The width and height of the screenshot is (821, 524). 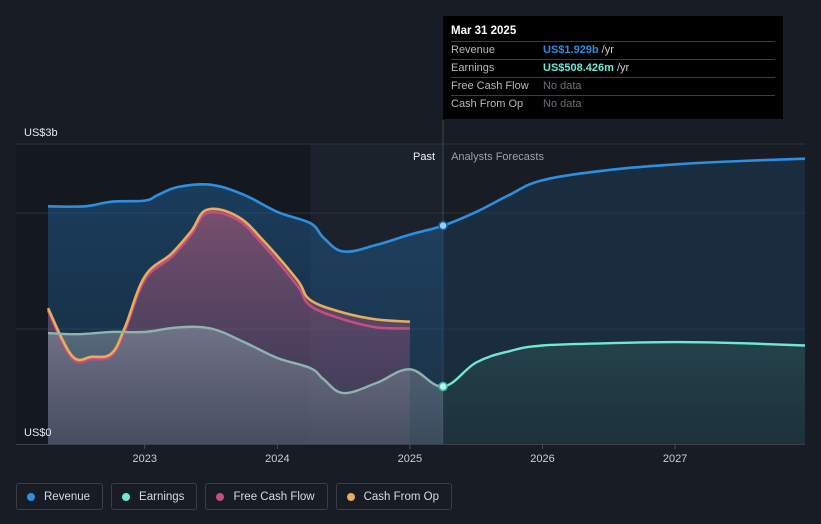 I want to click on earnings-area-past, so click(x=246, y=385).